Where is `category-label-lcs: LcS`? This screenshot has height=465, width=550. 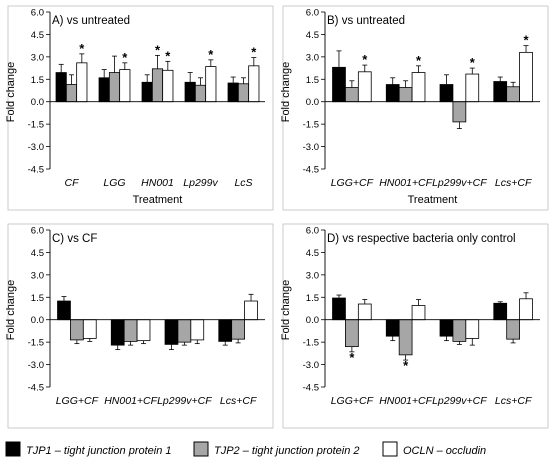
category-label-lcs: LcS is located at coordinates (243, 183).